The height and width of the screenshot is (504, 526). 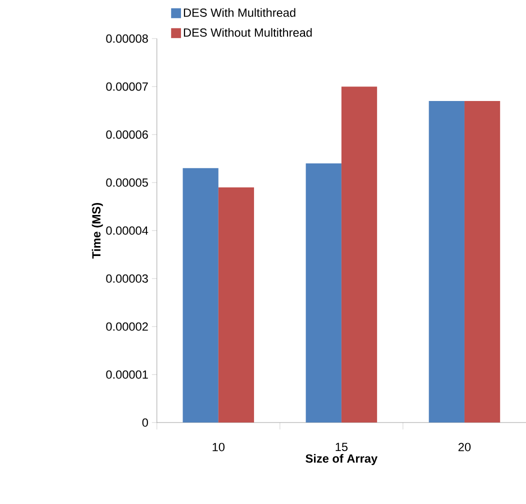 I want to click on y-tick-label: 0.00008, so click(x=127, y=38).